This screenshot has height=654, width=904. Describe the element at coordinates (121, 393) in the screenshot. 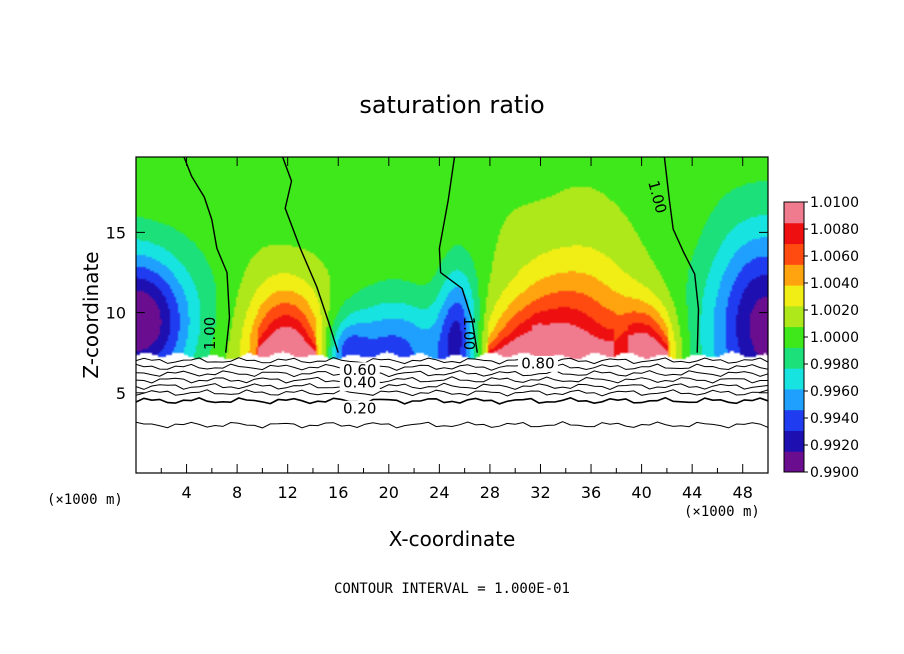

I see `y-tick-label: 5` at that location.